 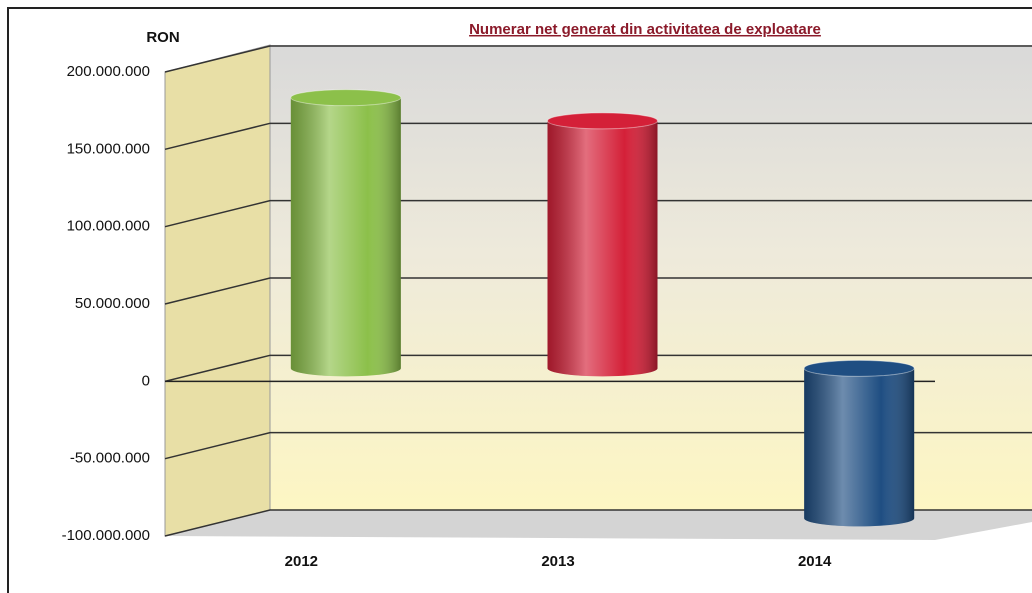 I want to click on y-axis-label: RON, so click(x=162, y=37).